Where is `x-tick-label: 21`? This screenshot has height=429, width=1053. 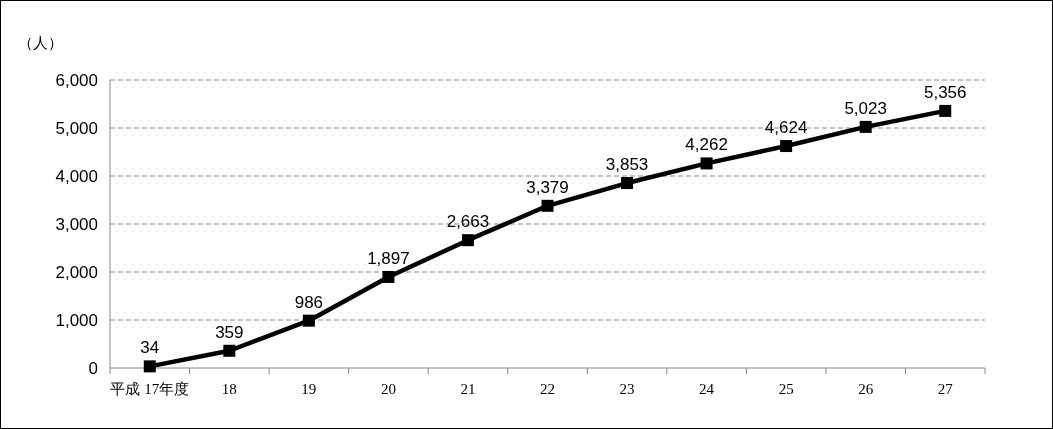
x-tick-label: 21 is located at coordinates (468, 389).